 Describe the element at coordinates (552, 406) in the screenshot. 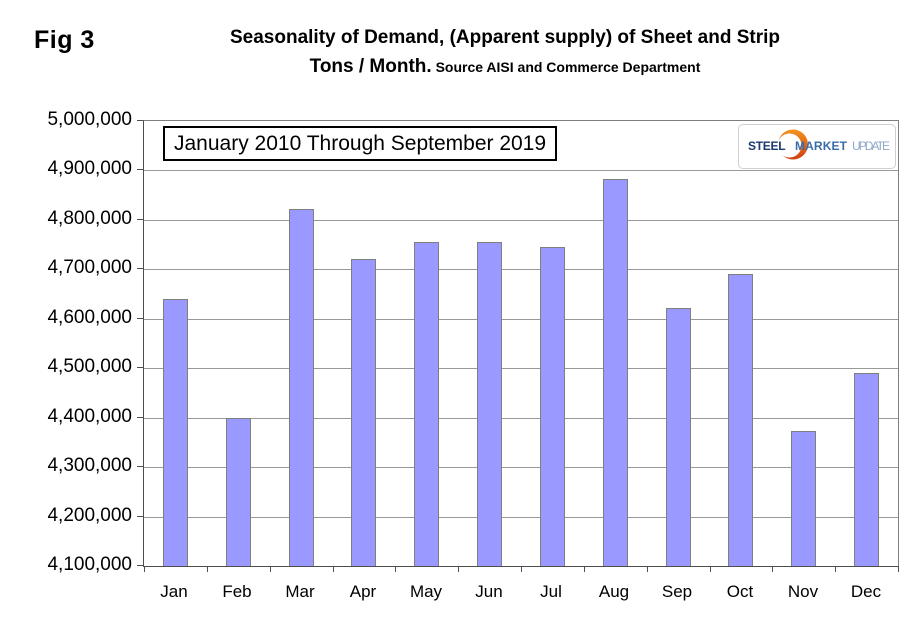

I see `bar-jul` at that location.